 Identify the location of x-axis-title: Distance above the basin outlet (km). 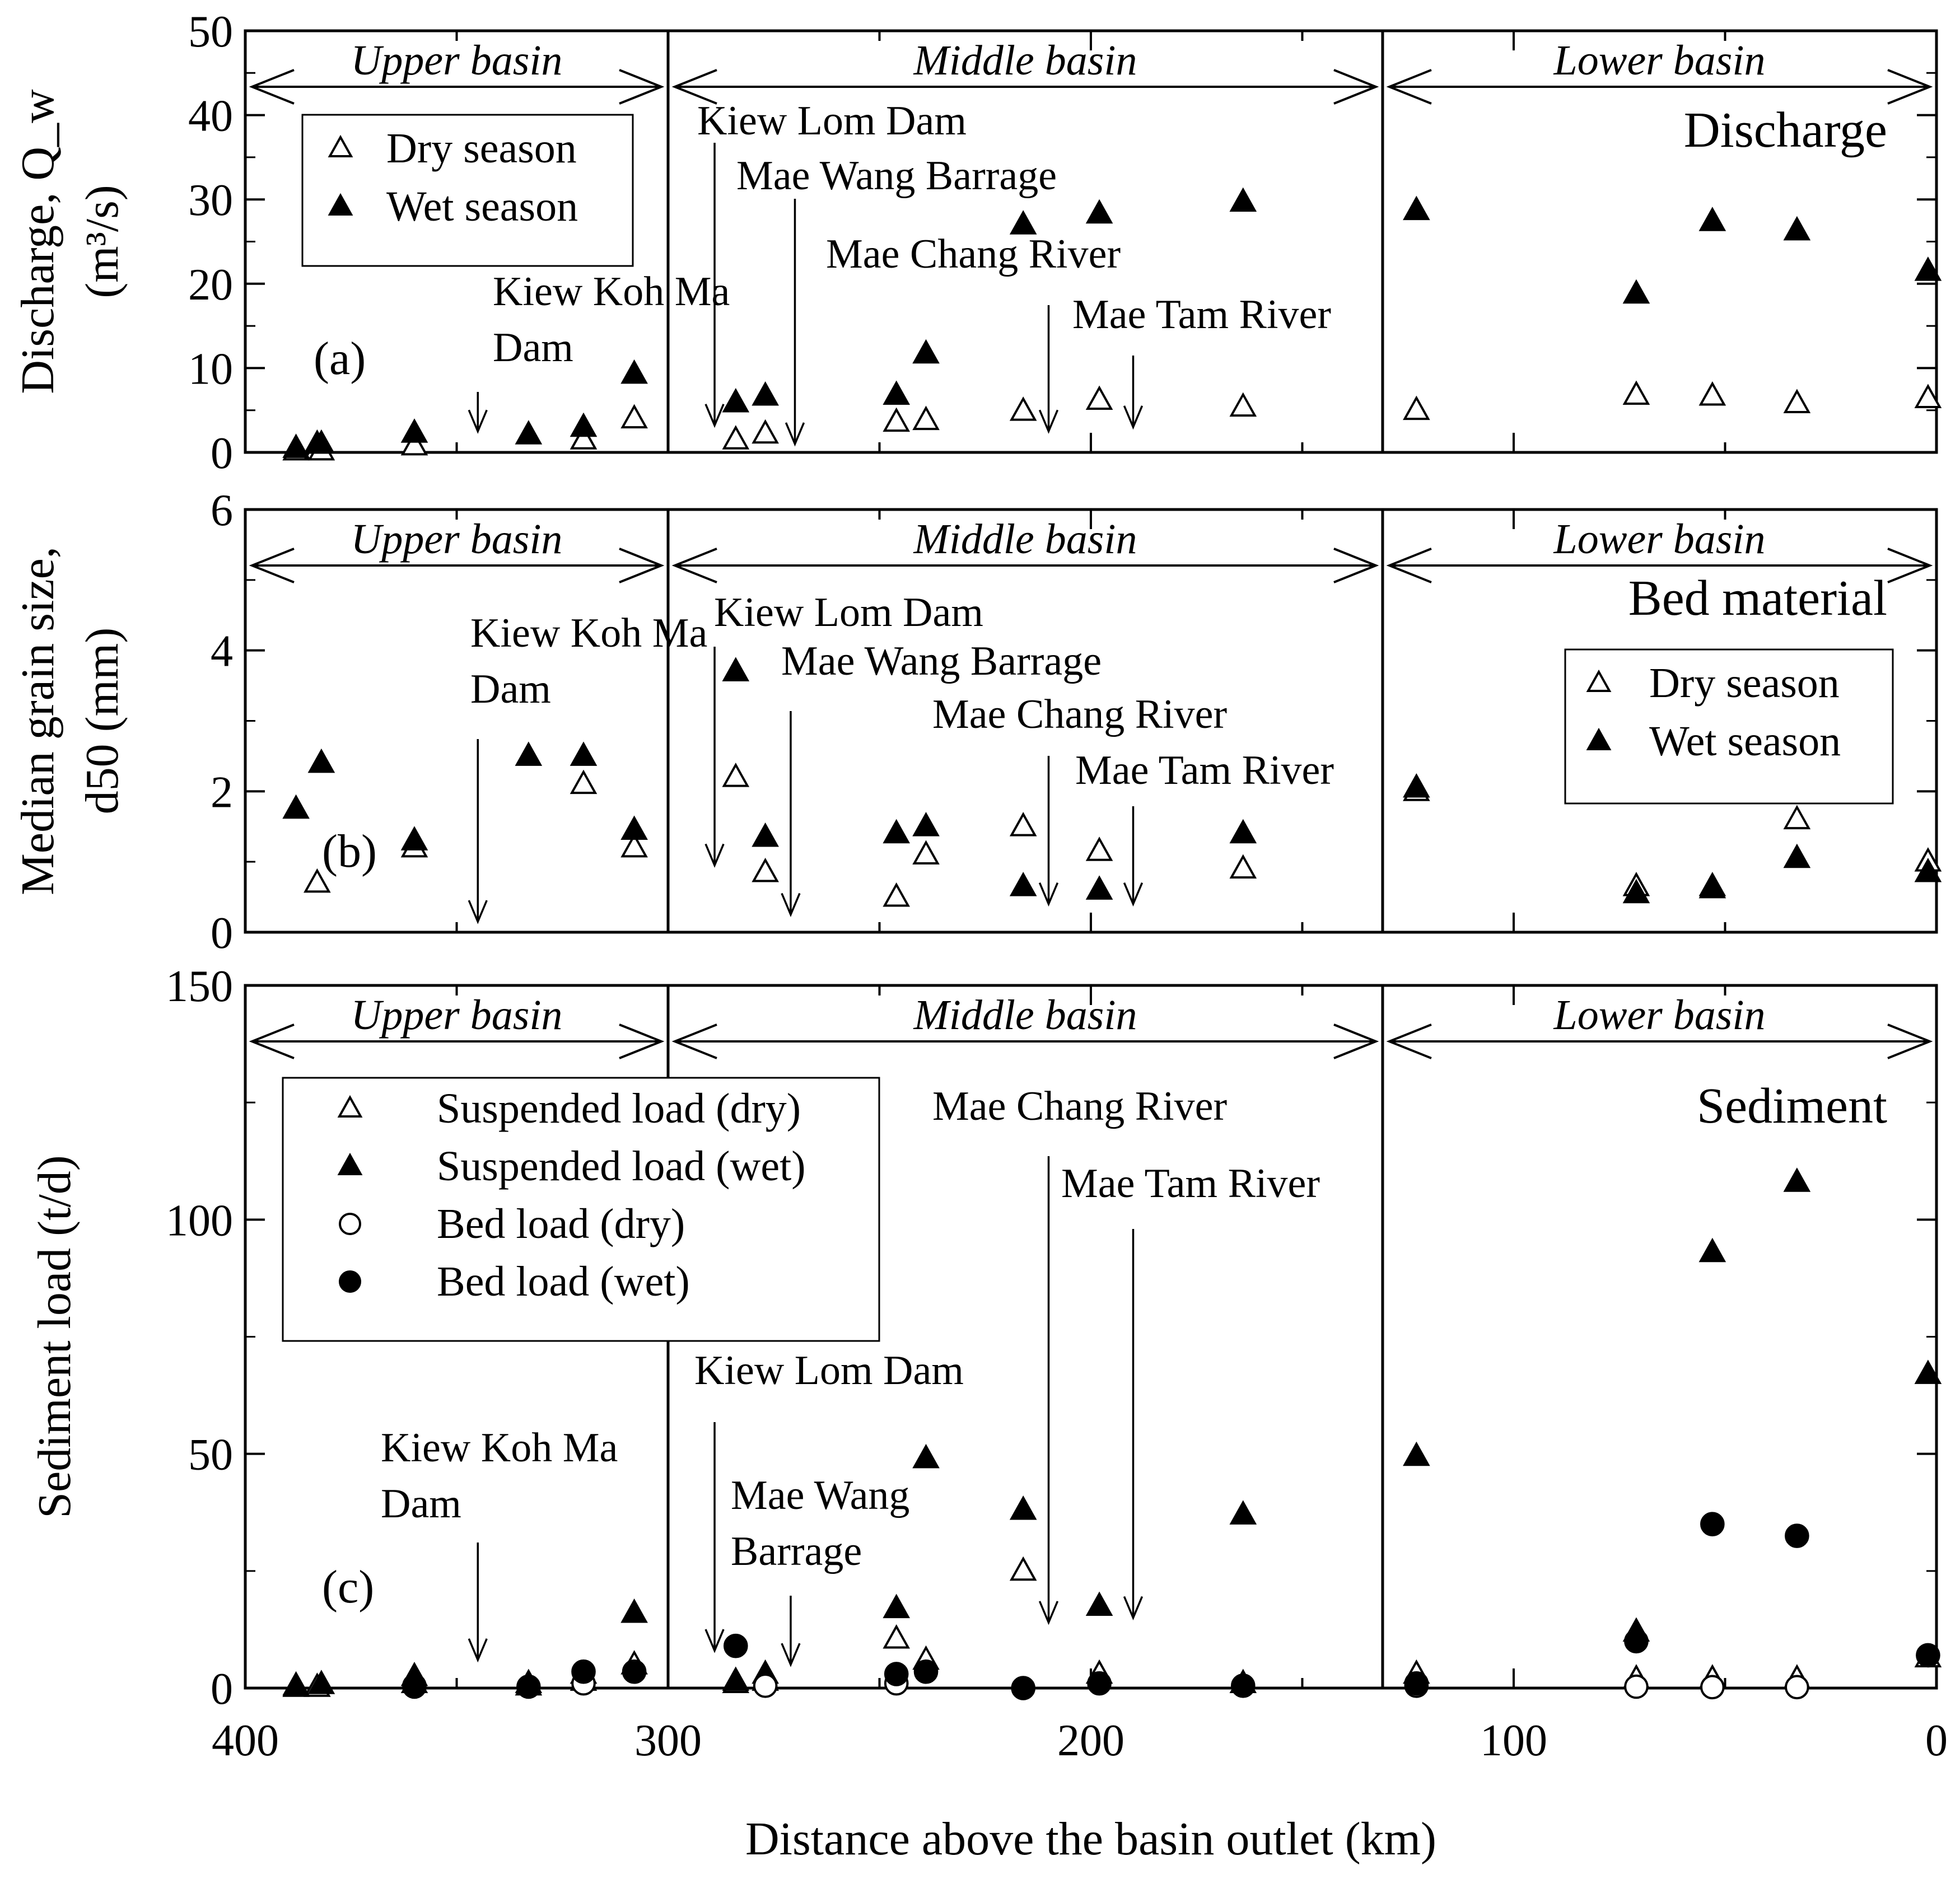
(1091, 1839).